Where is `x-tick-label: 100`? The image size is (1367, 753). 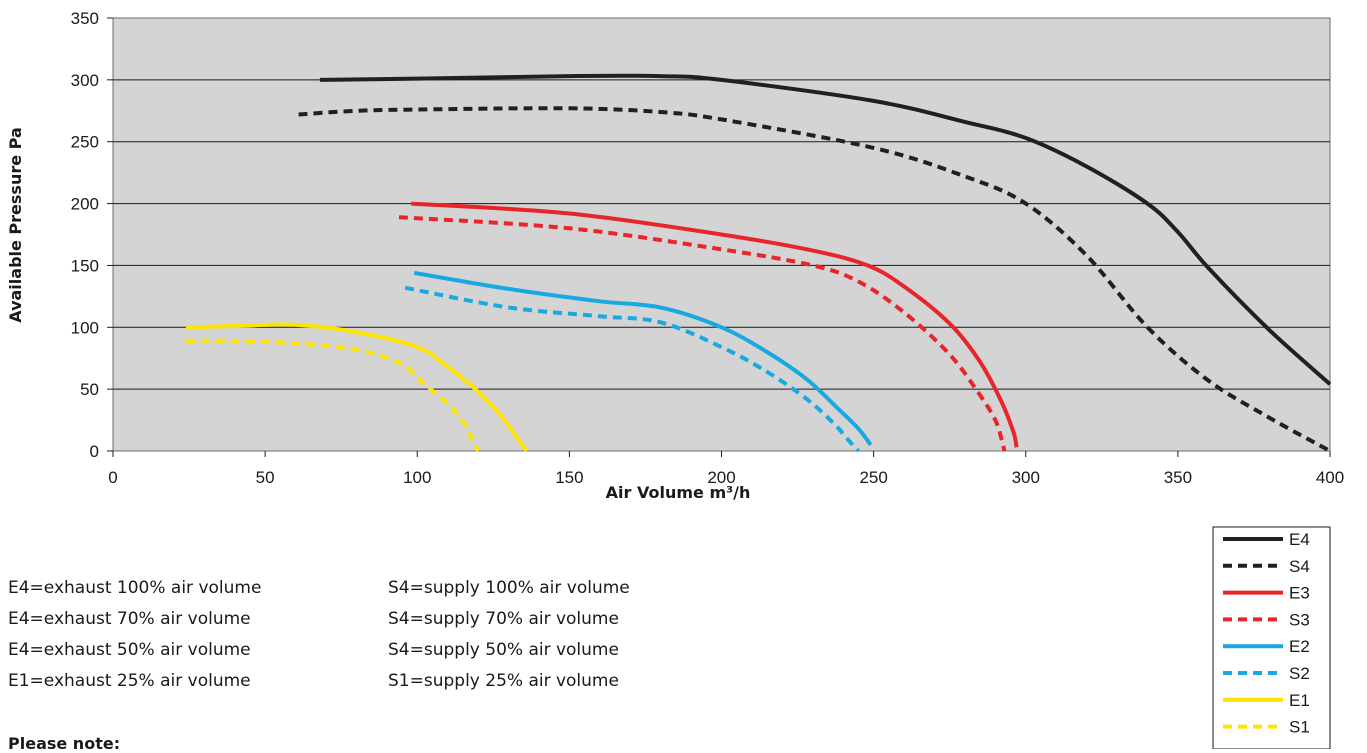 x-tick-label: 100 is located at coordinates (417, 477).